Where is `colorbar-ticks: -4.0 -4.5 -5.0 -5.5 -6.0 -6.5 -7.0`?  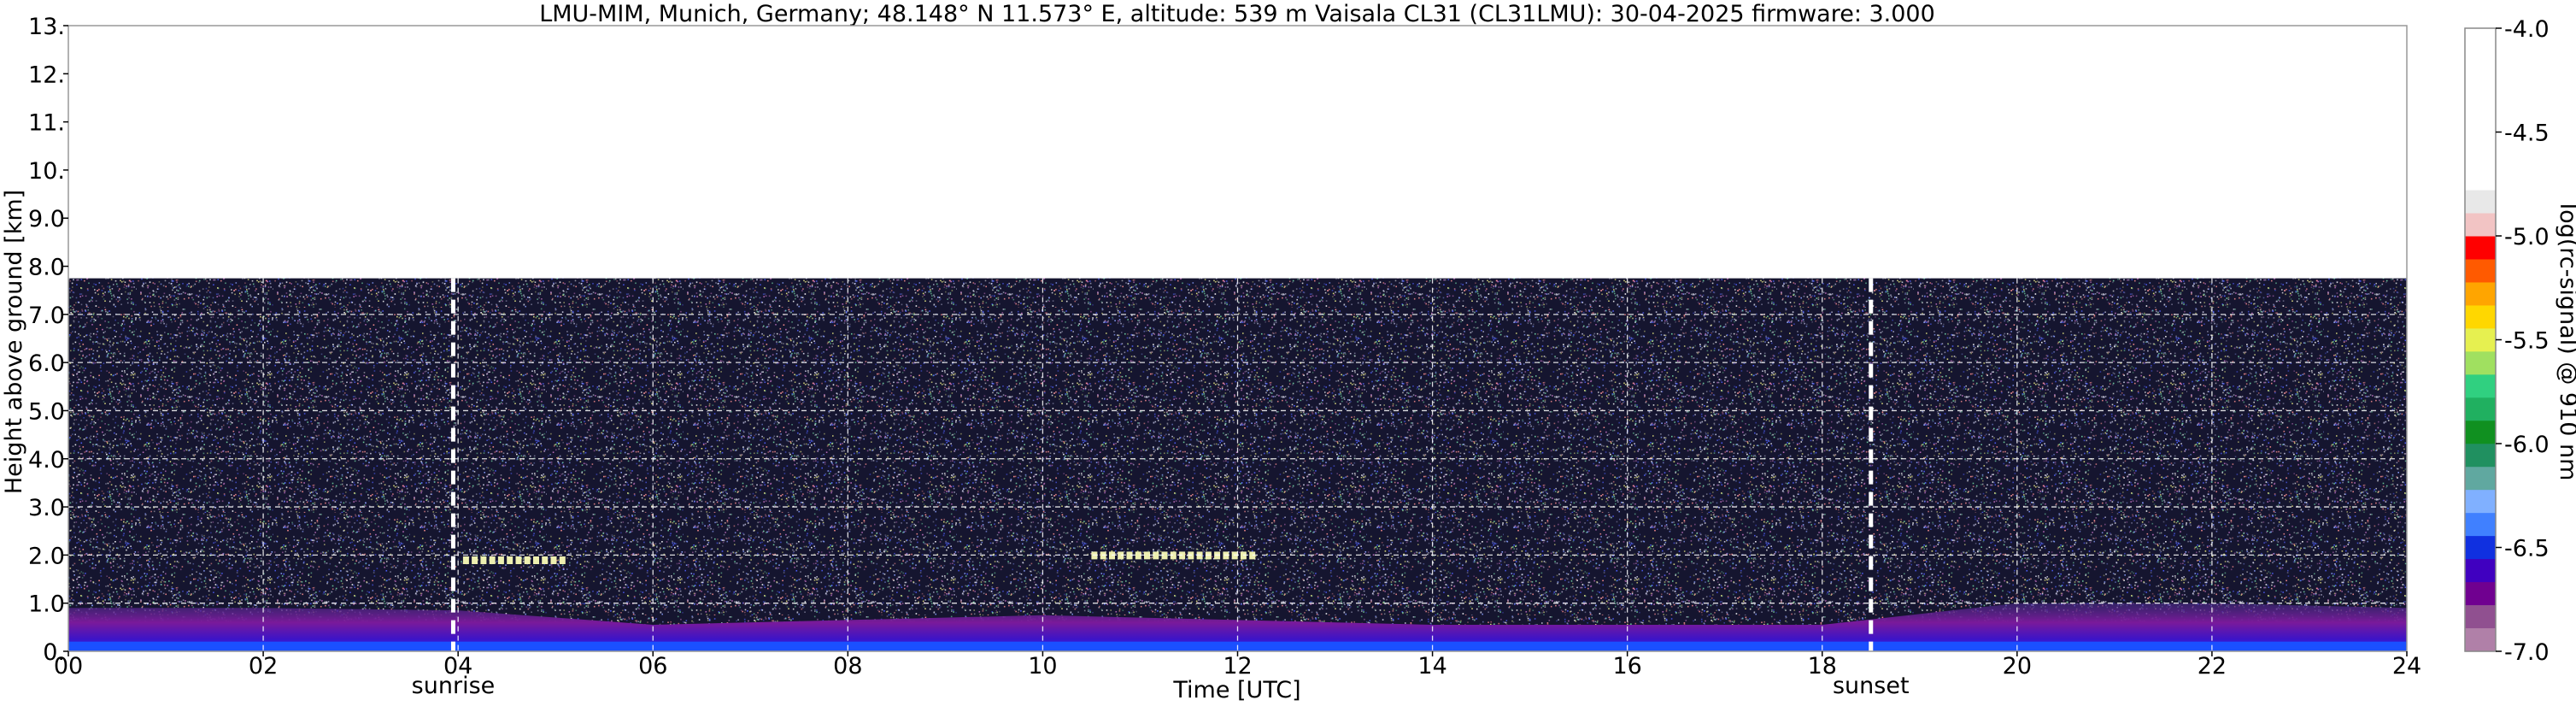
colorbar-ticks: -4.0 -4.5 -5.0 -5.5 -6.0 -6.5 -7.0 is located at coordinates (2523, 341).